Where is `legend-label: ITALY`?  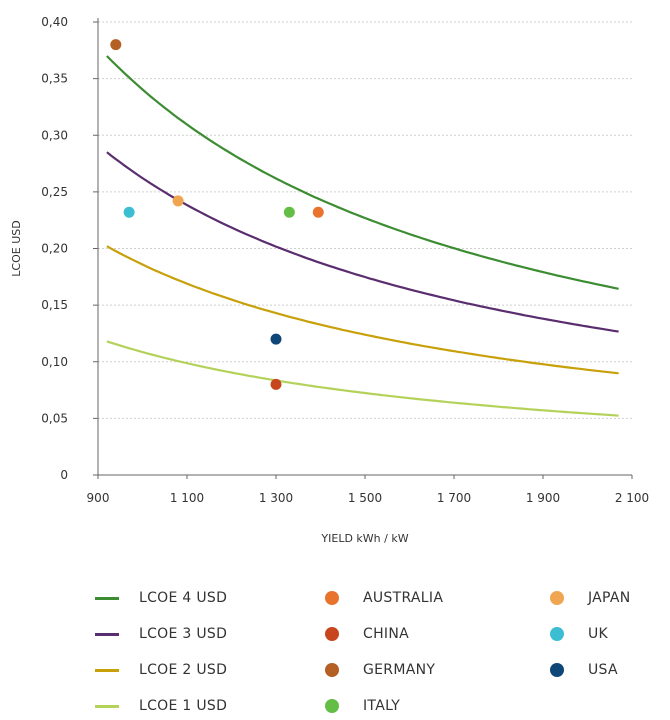 legend-label: ITALY is located at coordinates (382, 706).